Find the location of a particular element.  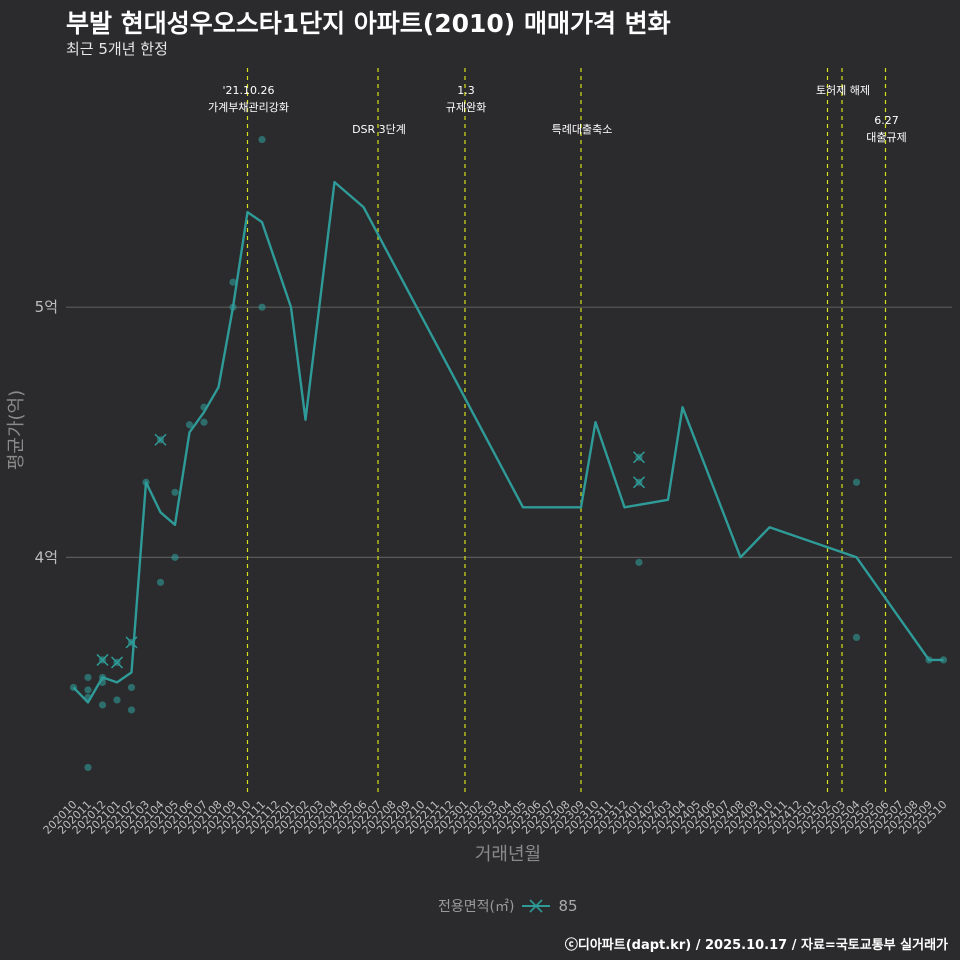

y-tick-label: 5억 is located at coordinates (46, 307).